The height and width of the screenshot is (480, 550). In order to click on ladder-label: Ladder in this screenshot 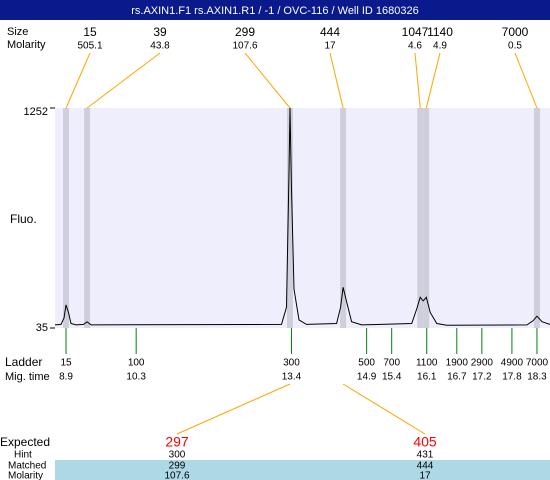, I will do `click(23, 362)`.